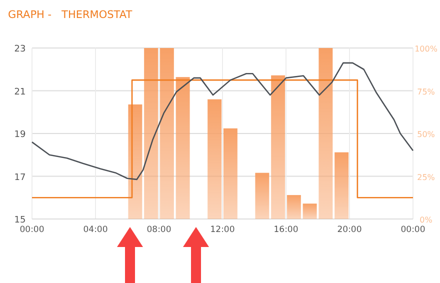 The image size is (440, 283). Describe the element at coordinates (95, 230) in the screenshot. I see `x-tick-label: 04:00` at that location.